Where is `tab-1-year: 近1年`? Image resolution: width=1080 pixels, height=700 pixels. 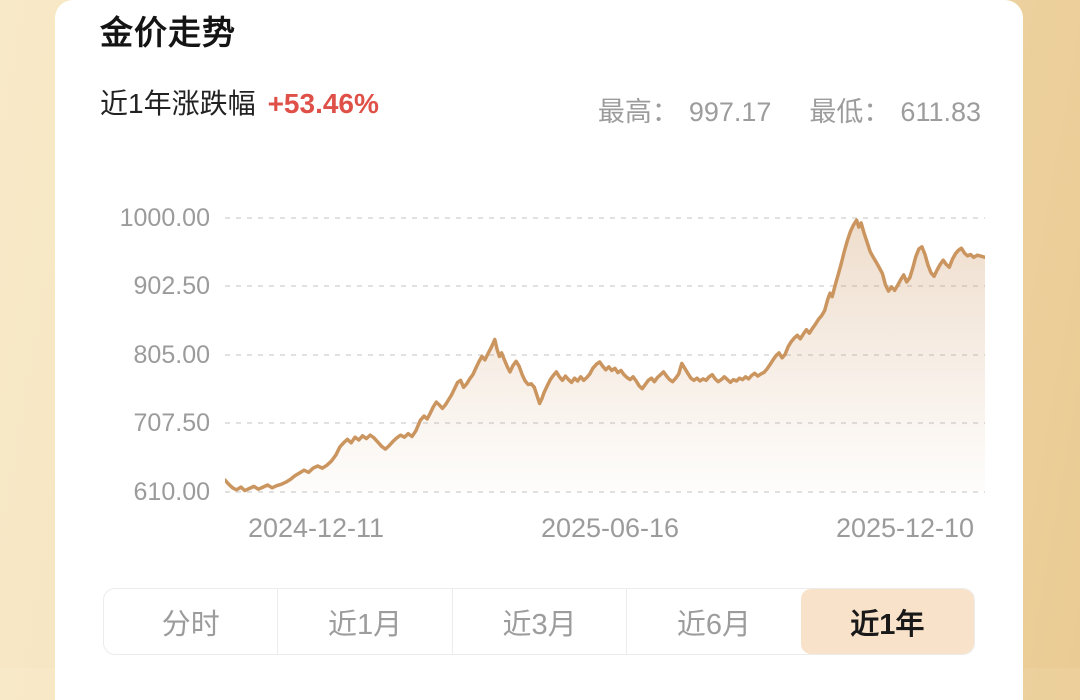
tab-1-year: 近1年 is located at coordinates (887, 621).